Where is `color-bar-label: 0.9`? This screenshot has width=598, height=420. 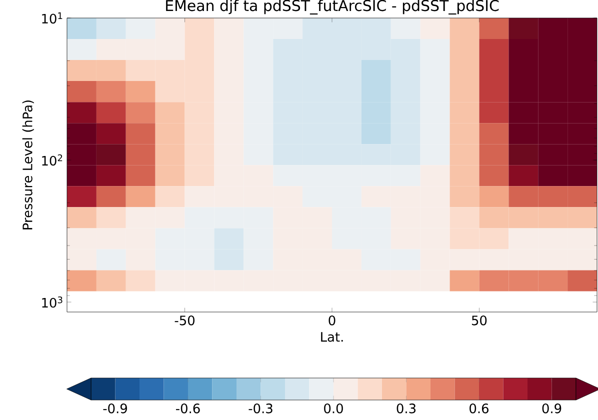 color-bar-label: 0.9 is located at coordinates (552, 409).